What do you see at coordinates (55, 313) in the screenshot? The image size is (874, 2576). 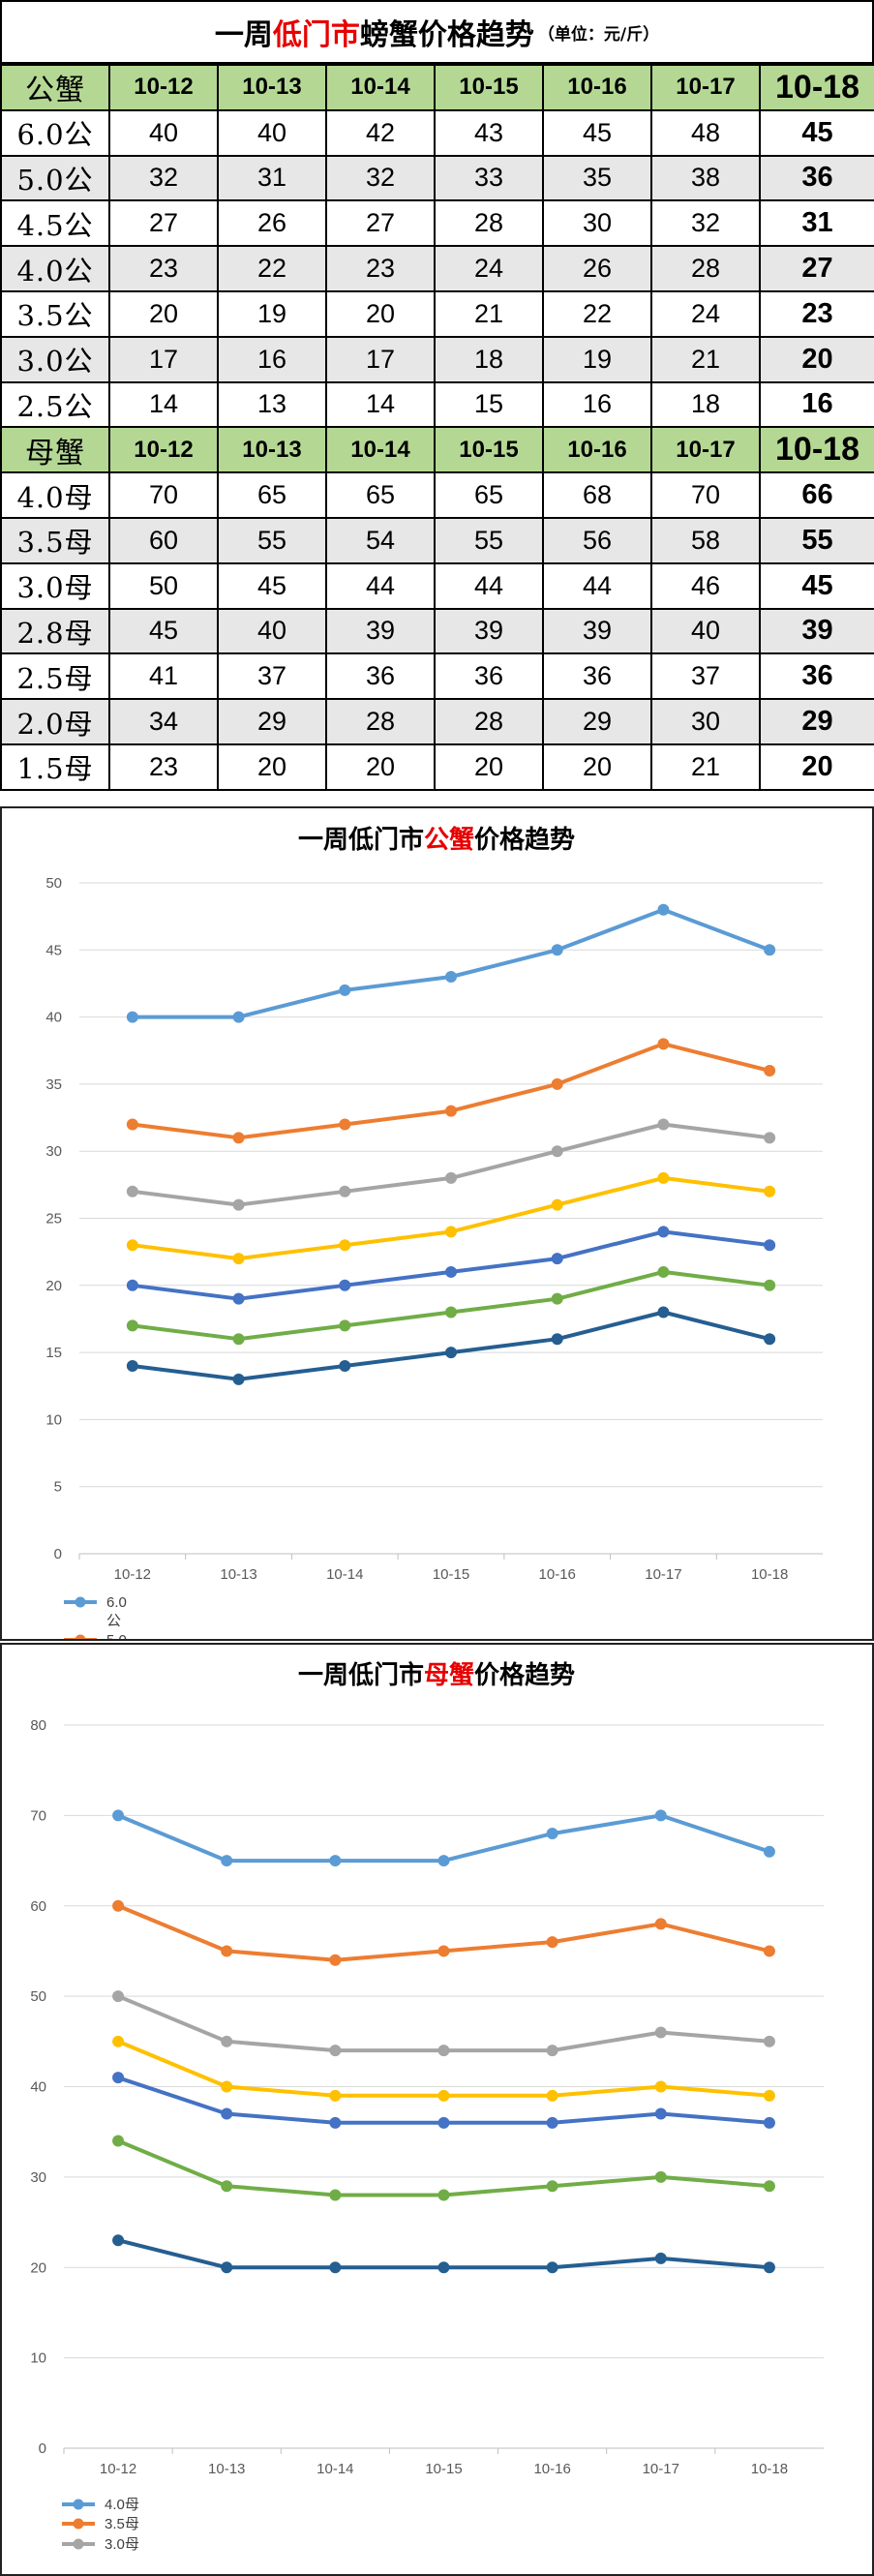 I see `row-label-cell: 3.5公` at bounding box center [55, 313].